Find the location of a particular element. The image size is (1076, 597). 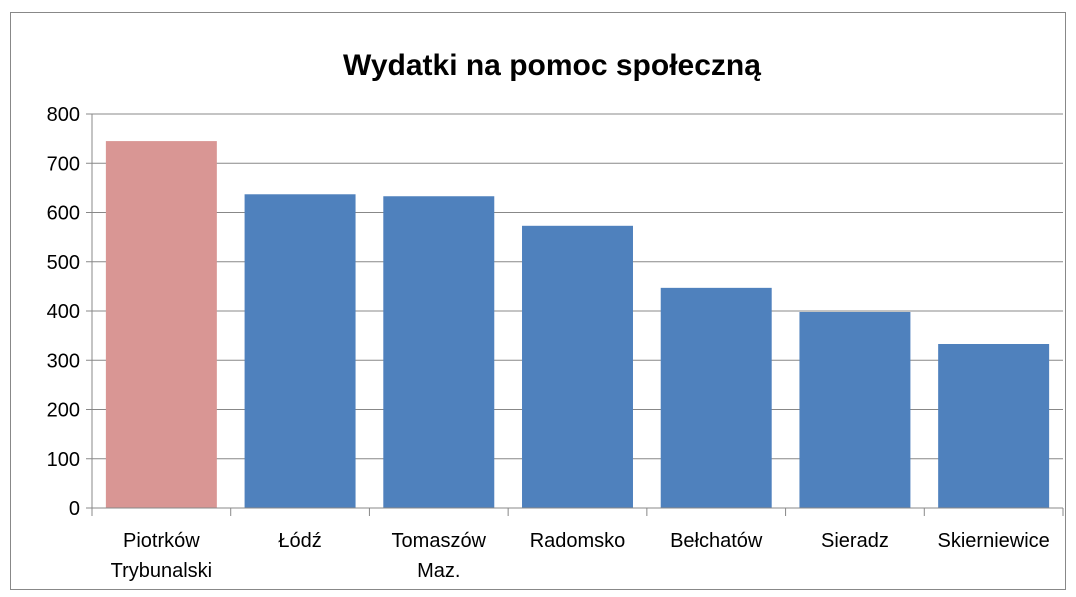

x-tick-label: Łódź is located at coordinates (299, 541).